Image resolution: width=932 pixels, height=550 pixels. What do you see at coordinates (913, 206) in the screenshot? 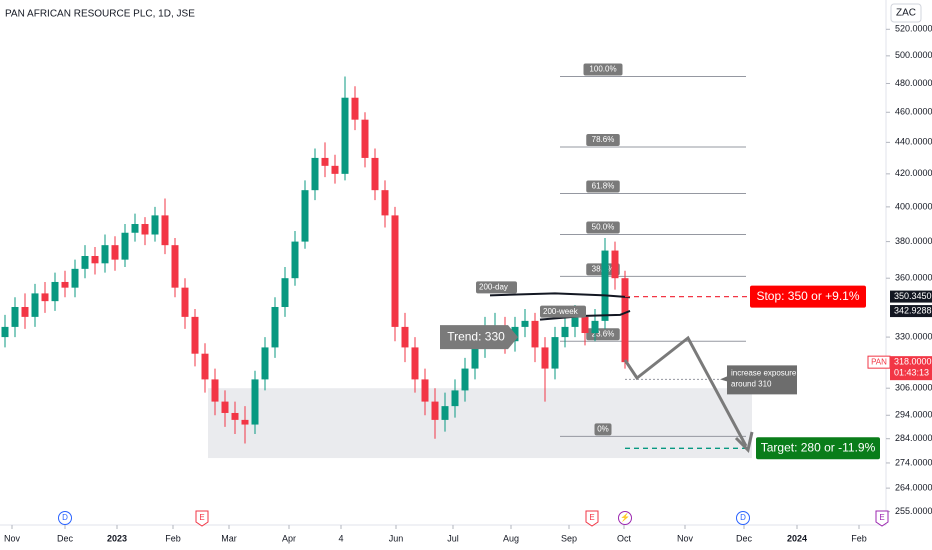
I see `y-tick-label: 400.0000` at bounding box center [913, 206].